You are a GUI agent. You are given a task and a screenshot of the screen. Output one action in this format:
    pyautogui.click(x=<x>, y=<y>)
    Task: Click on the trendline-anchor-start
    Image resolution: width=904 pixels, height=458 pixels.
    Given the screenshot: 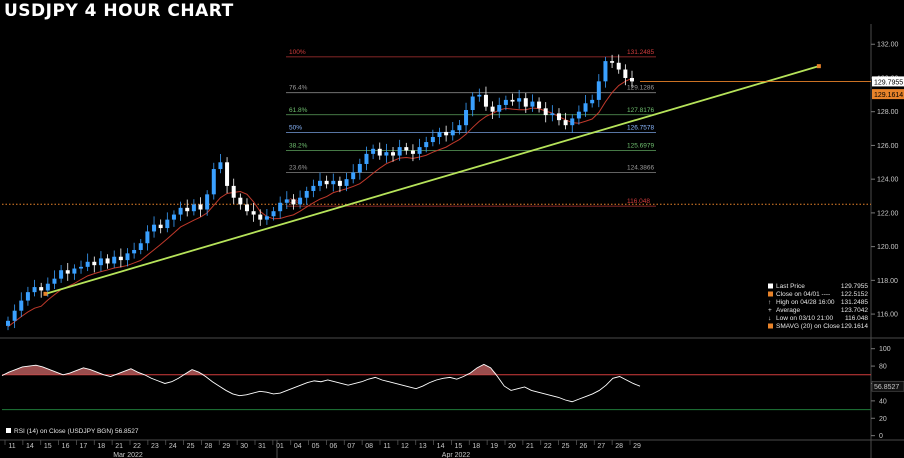 What is the action you would take?
    pyautogui.click(x=45, y=293)
    